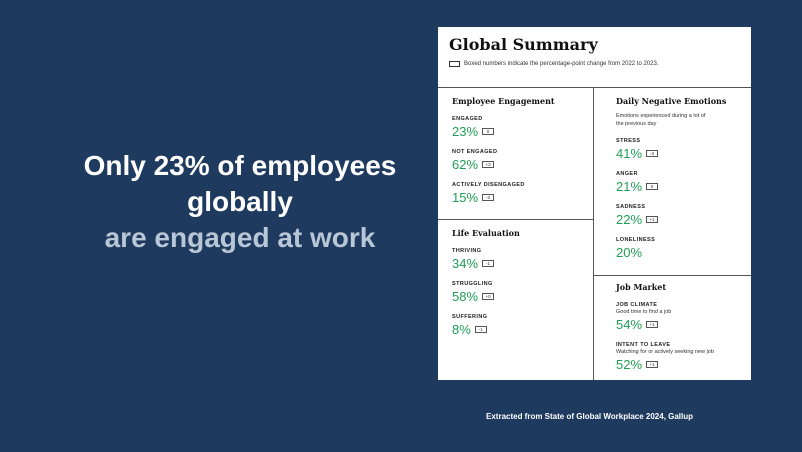 This screenshot has height=452, width=802. Describe the element at coordinates (519, 160) in the screenshot. I see `list-item: NOT ENGAGED 62% +3` at that location.